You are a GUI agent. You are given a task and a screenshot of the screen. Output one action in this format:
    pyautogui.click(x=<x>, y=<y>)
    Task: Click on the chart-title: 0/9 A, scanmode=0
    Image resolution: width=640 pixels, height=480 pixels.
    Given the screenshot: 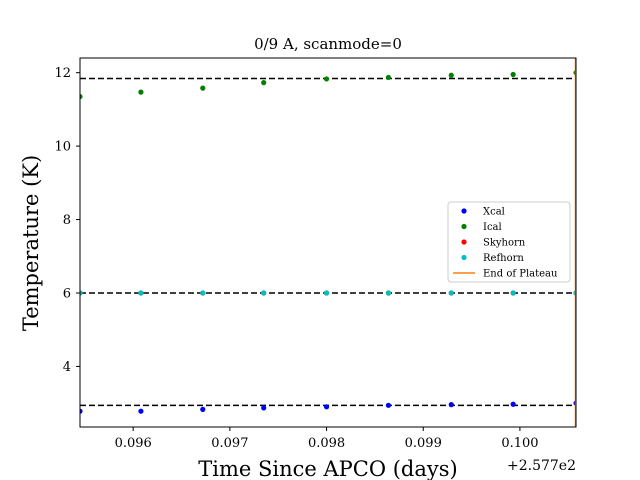 What is the action you would take?
    pyautogui.click(x=328, y=44)
    